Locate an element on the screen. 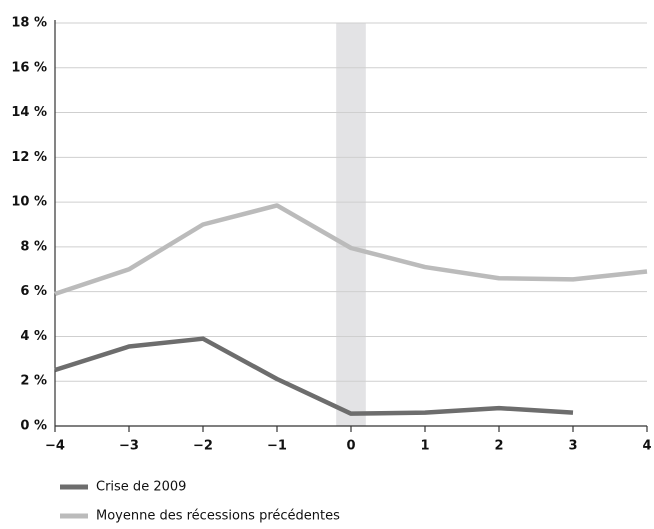  y-tick-label: 0 % is located at coordinates (33, 426).